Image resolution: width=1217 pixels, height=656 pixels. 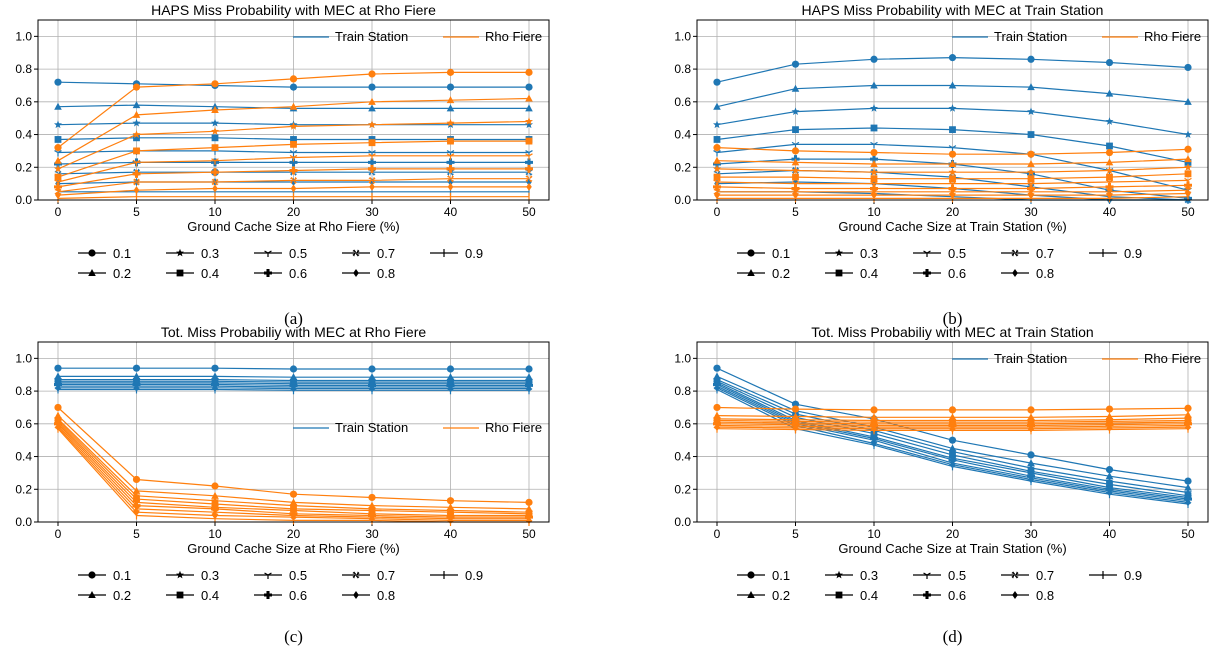 I want to click on legend-marker-label: 0.9, so click(x=1133, y=253).